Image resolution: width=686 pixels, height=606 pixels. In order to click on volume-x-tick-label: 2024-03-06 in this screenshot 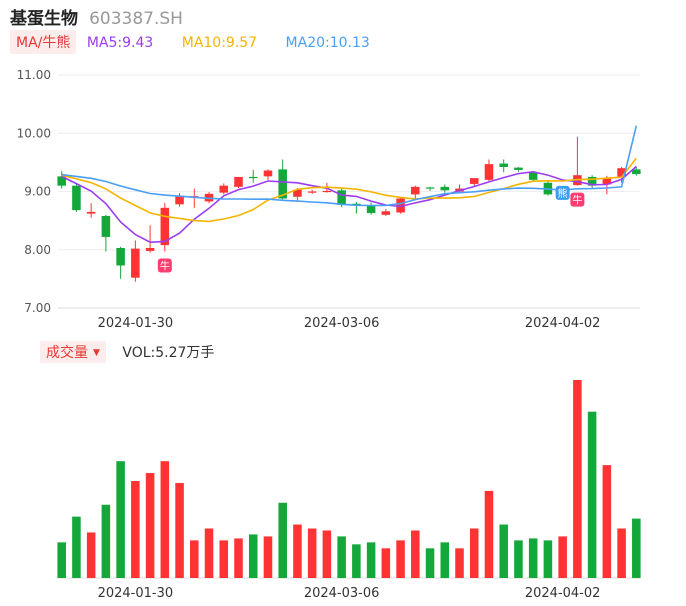, I will do `click(342, 593)`.